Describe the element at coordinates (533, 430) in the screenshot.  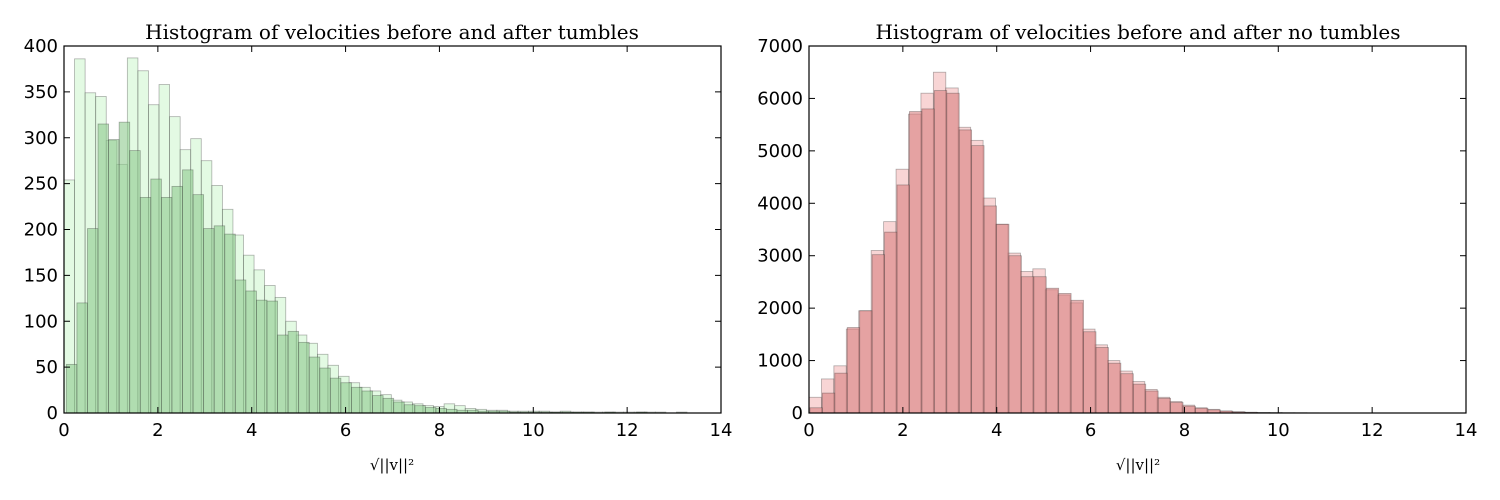
I see `left-x-tick-label-10: 10` at that location.